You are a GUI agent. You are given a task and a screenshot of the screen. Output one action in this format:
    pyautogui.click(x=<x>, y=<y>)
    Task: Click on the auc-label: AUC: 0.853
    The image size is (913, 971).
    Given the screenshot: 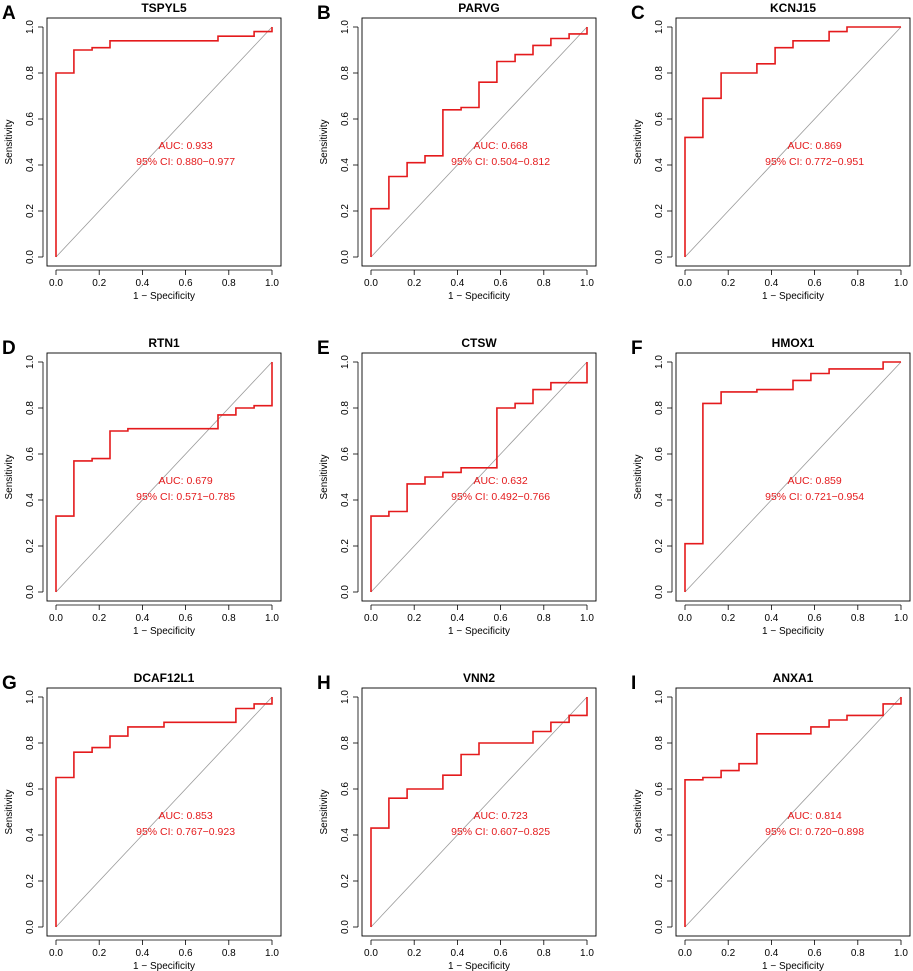 What is the action you would take?
    pyautogui.click(x=185, y=816)
    